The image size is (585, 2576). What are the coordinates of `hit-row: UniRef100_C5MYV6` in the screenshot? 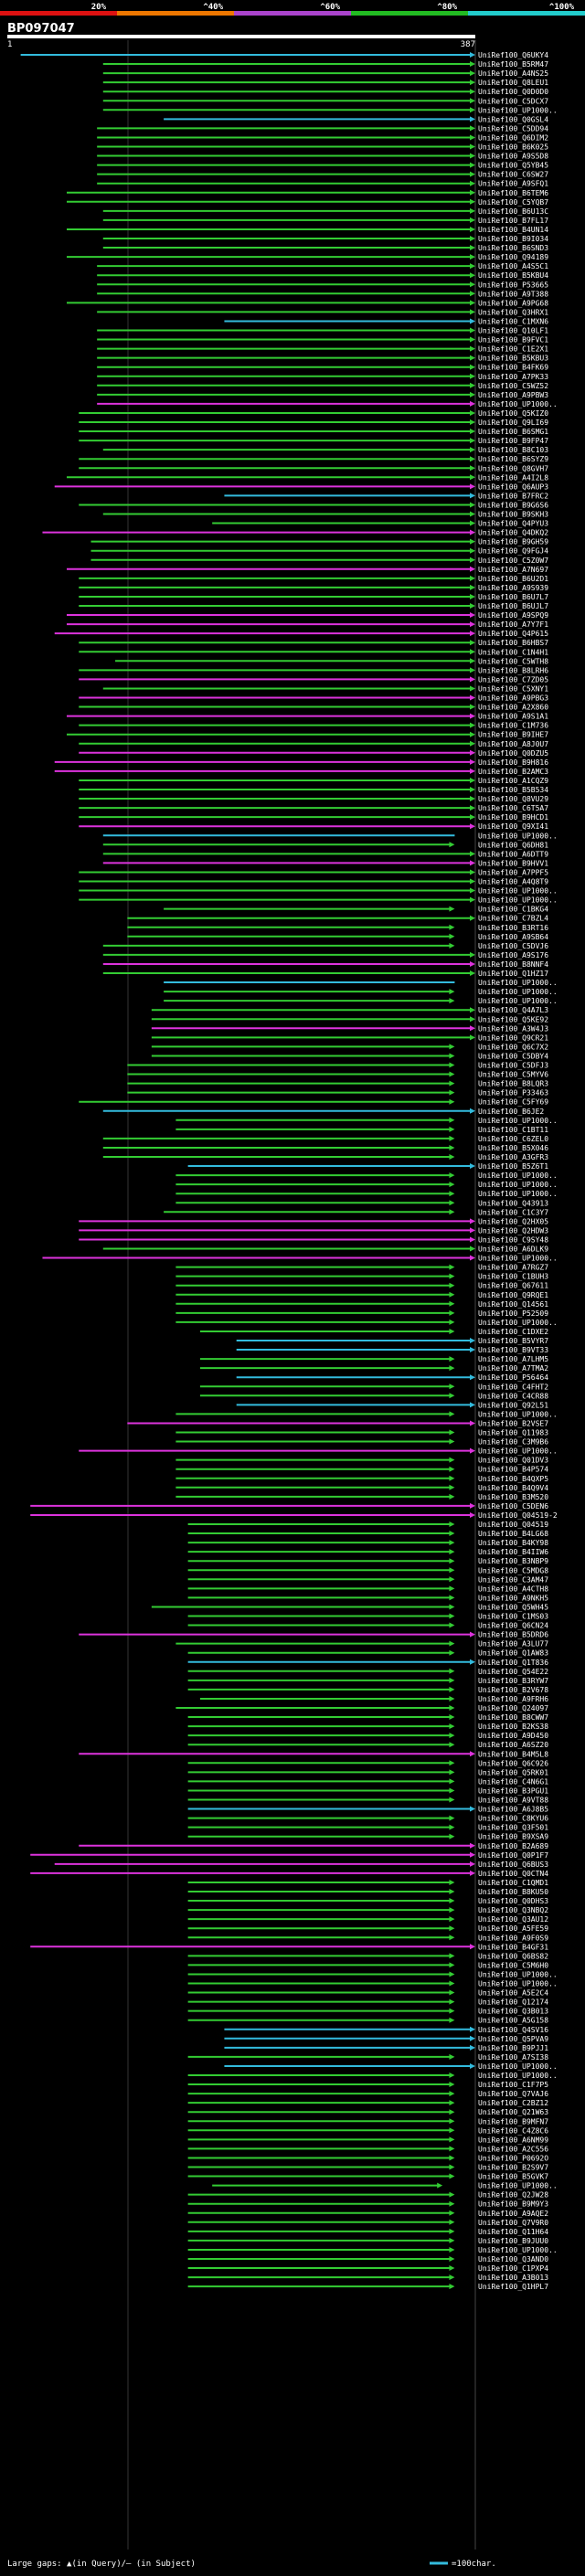 It's located at (338, 1075).